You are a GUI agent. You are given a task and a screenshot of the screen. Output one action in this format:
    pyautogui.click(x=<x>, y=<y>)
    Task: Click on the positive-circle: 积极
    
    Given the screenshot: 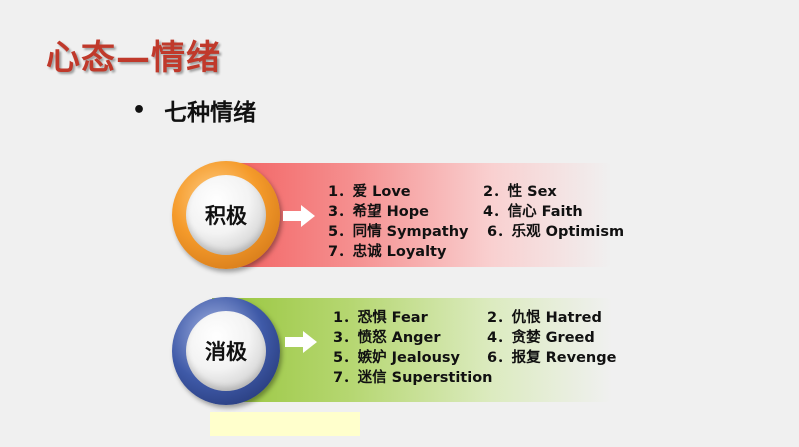 What is the action you would take?
    pyautogui.click(x=226, y=215)
    